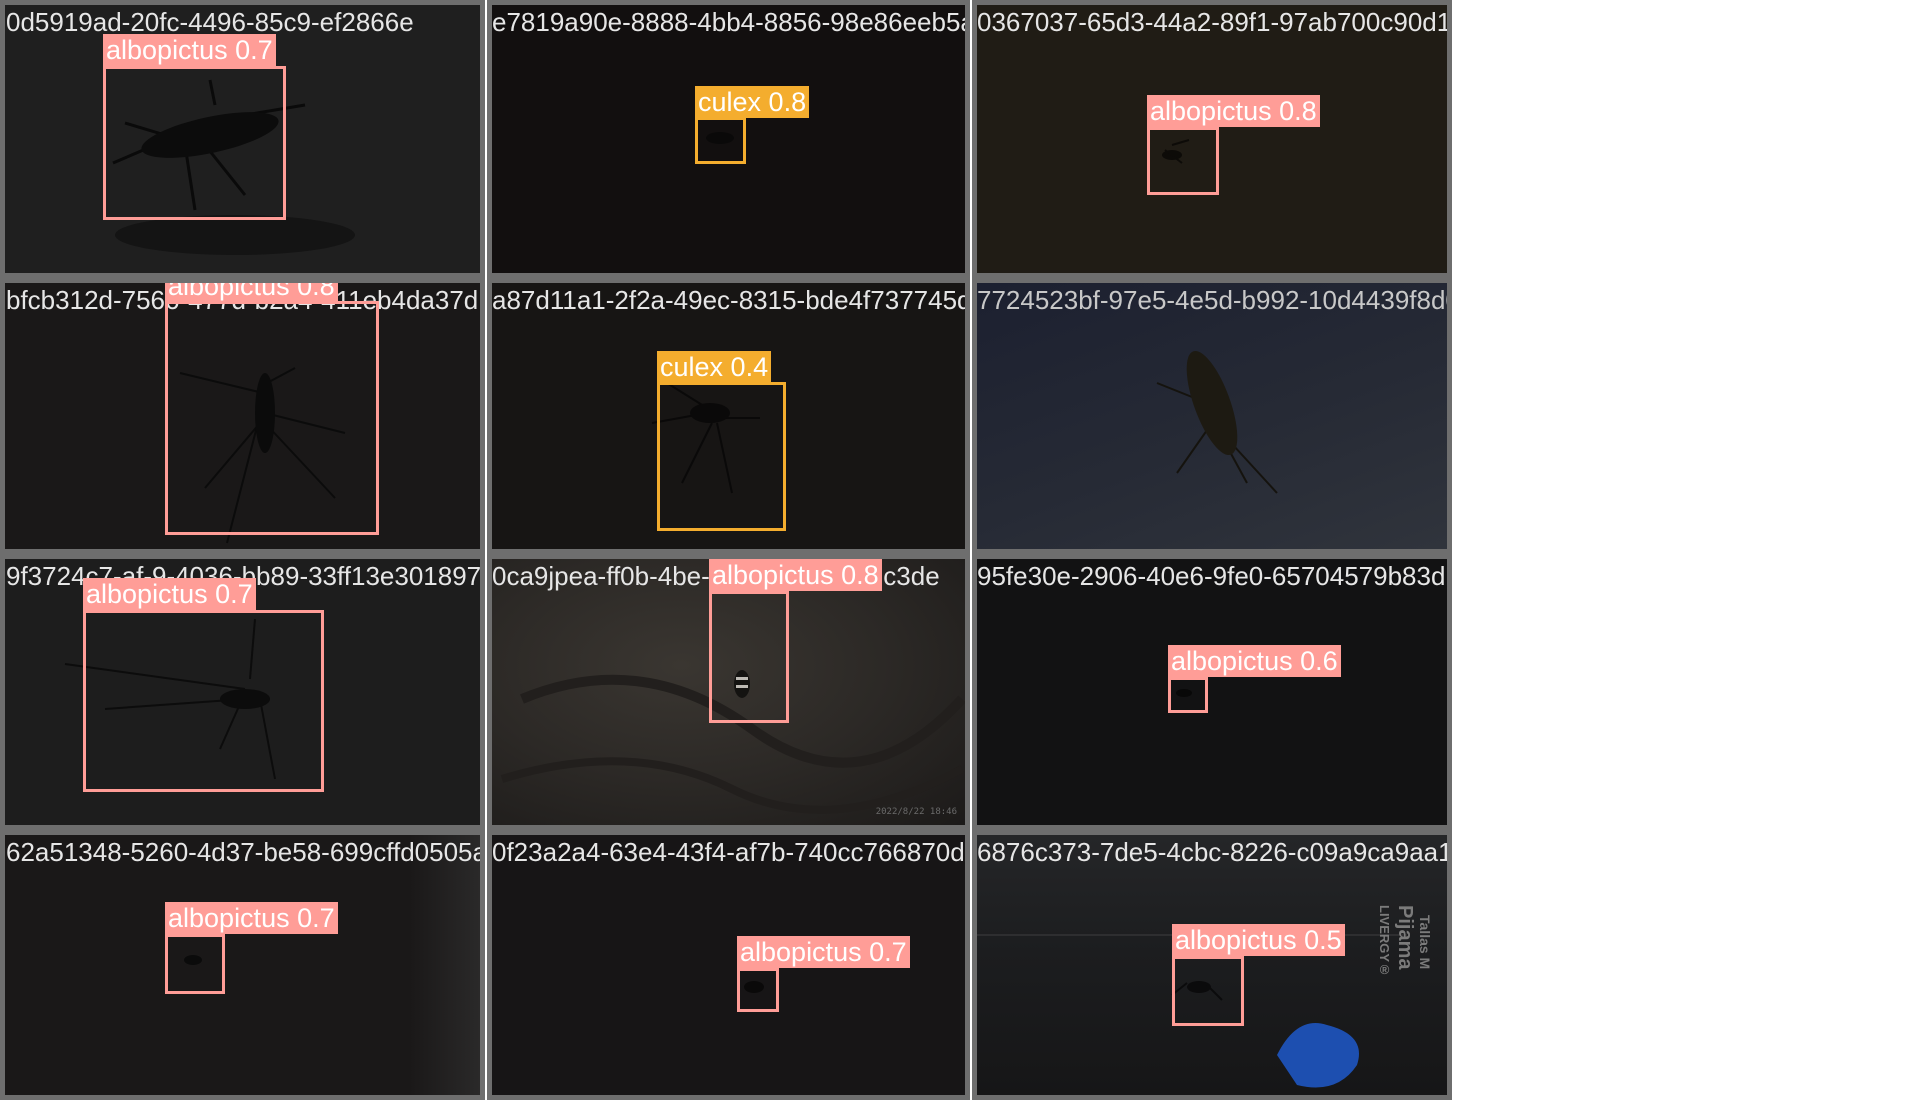 The height and width of the screenshot is (1100, 1920). I want to click on confidence: 0.5, so click(1323, 940).